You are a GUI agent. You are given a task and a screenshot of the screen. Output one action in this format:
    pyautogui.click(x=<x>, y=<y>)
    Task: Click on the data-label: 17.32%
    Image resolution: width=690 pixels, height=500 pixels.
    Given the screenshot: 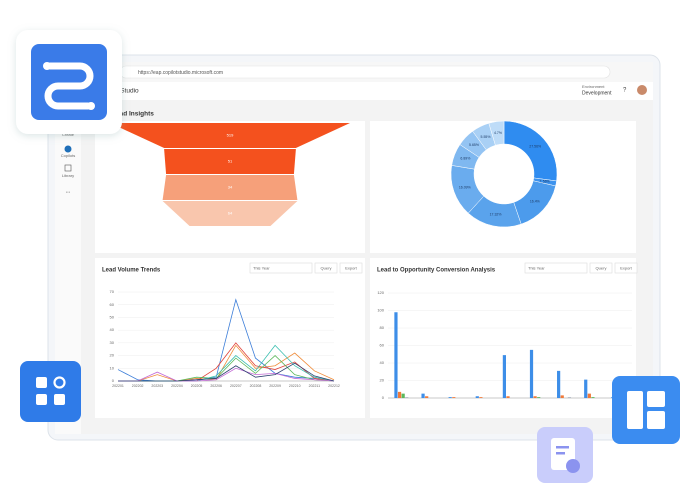 What is the action you would take?
    pyautogui.click(x=496, y=215)
    